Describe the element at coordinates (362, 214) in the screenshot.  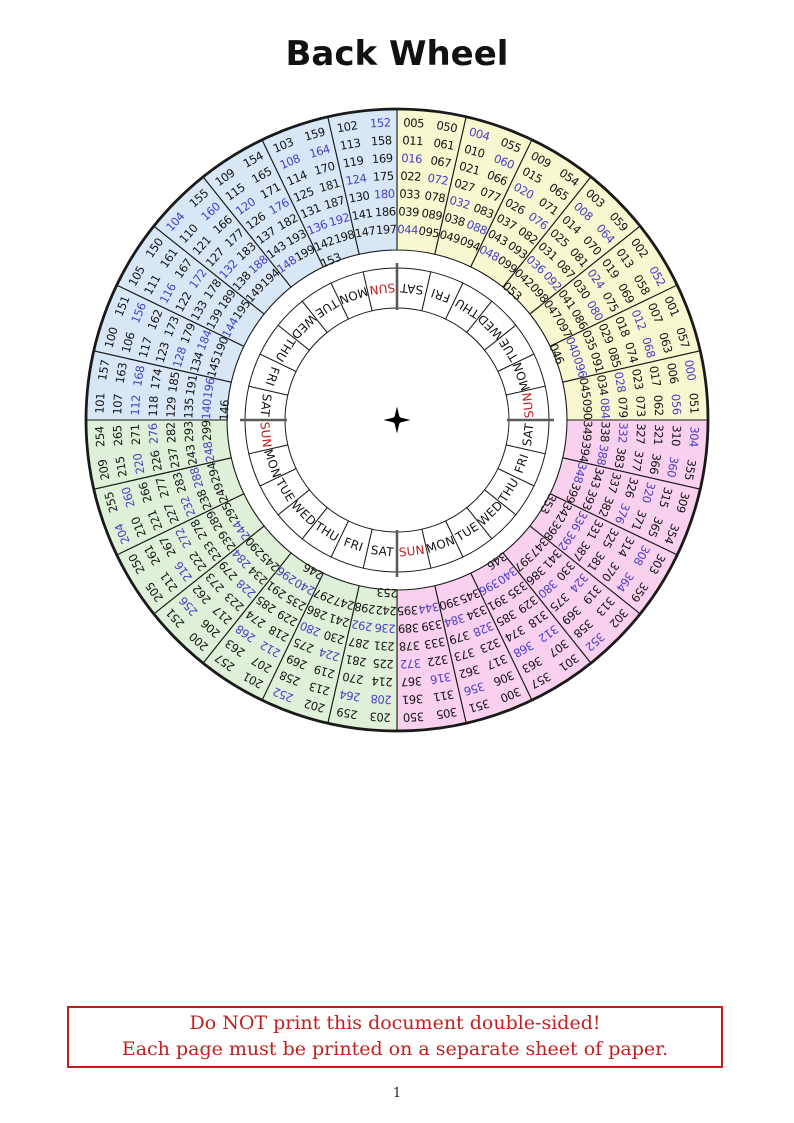
I see `year-label: 141` at that location.